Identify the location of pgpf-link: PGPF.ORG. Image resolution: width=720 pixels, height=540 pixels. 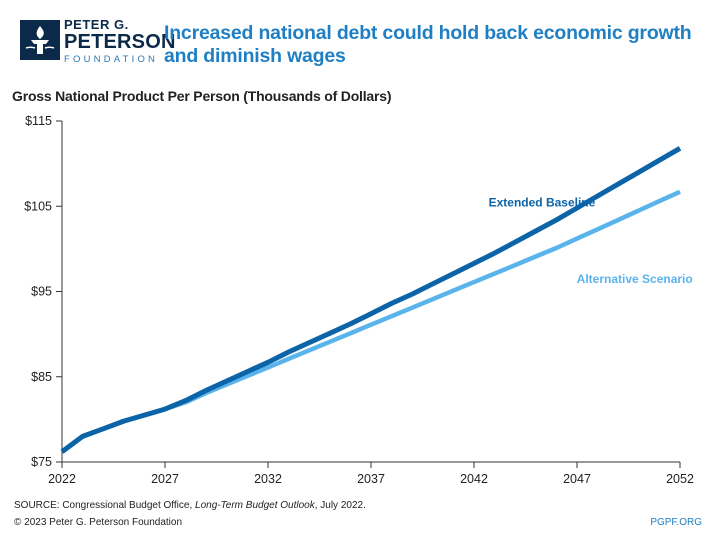
(676, 522).